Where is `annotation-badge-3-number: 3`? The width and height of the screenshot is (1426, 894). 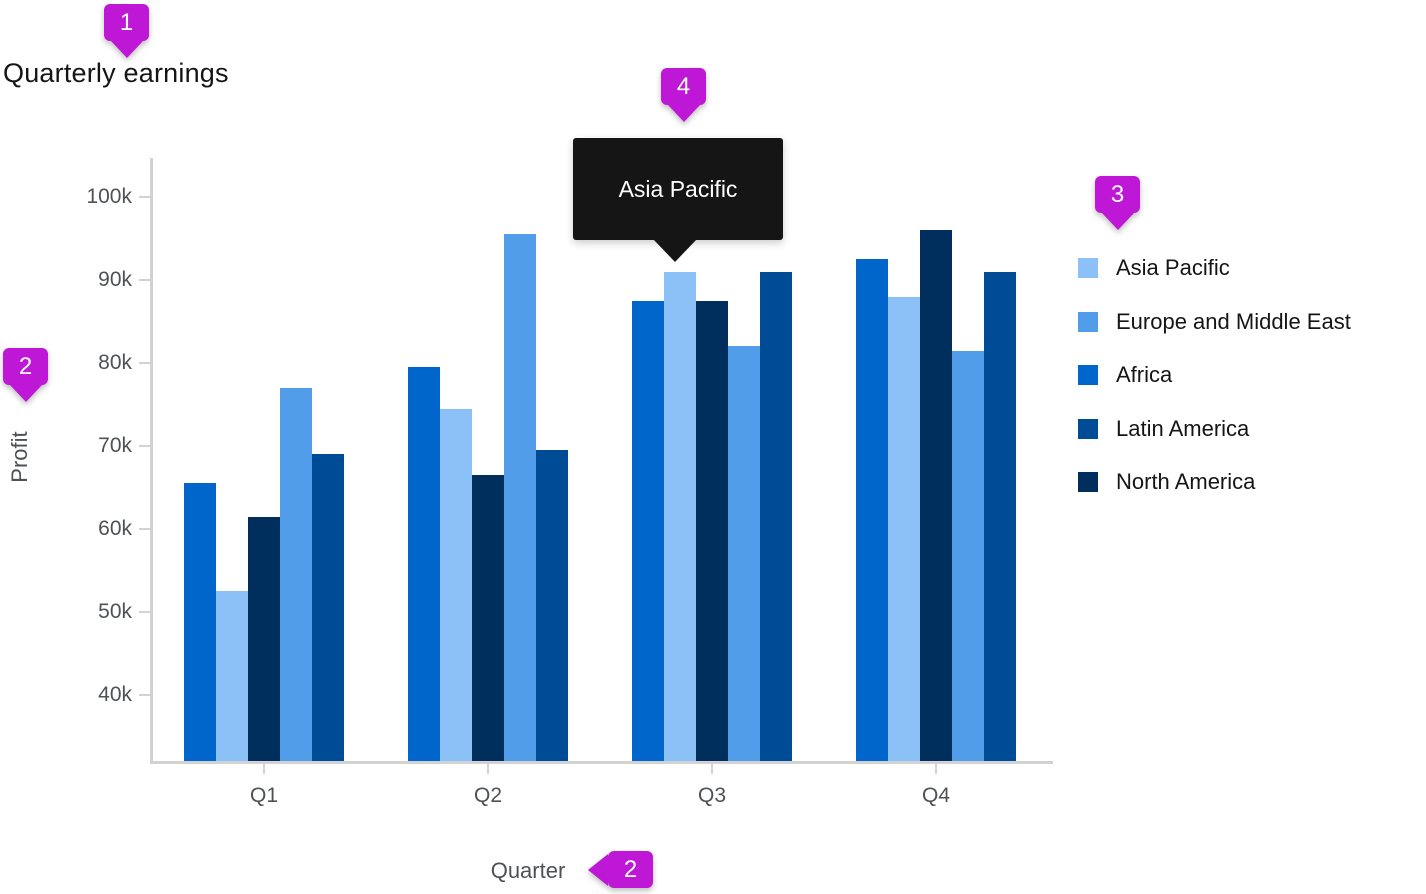 annotation-badge-3-number: 3 is located at coordinates (1117, 194).